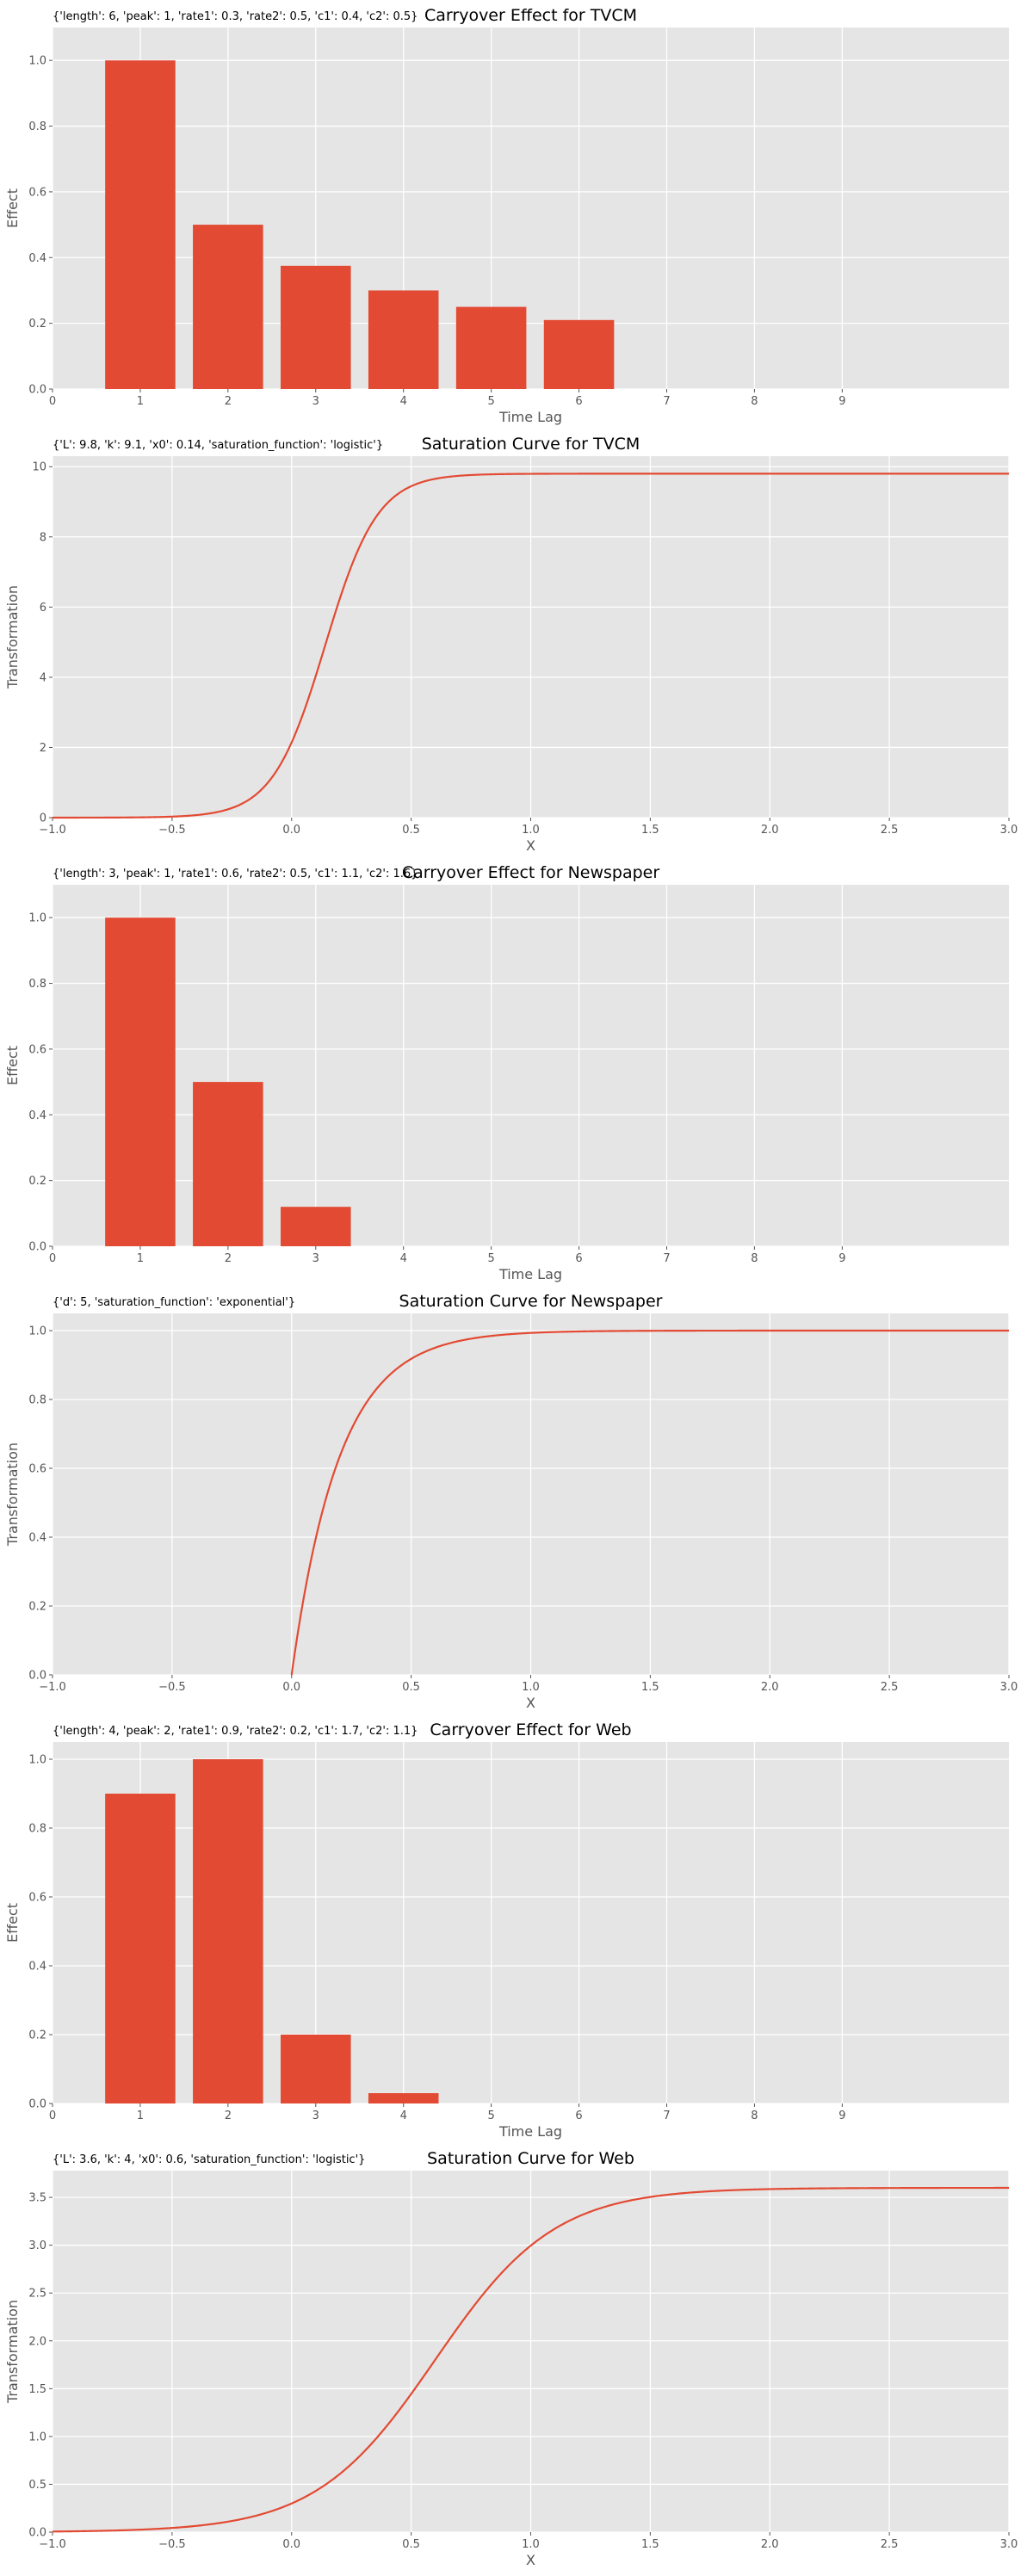 Image resolution: width=1027 pixels, height=2576 pixels. I want to click on y-tick-label: 0.5, so click(37, 2485).